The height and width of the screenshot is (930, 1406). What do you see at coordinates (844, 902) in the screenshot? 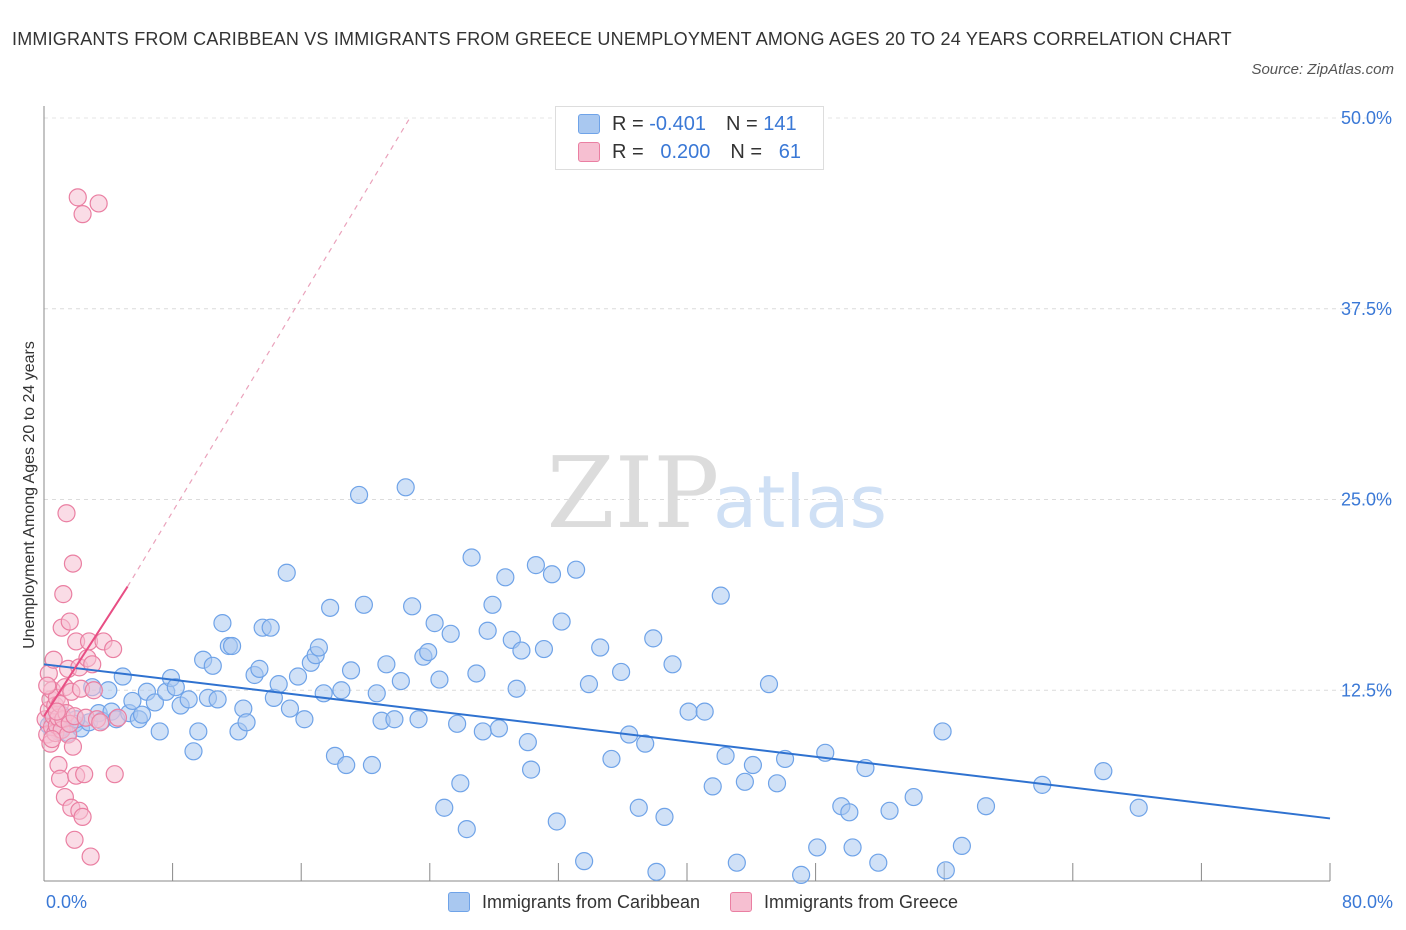
I see `legend-item-greece: Immigrants from Greece` at bounding box center [844, 902].